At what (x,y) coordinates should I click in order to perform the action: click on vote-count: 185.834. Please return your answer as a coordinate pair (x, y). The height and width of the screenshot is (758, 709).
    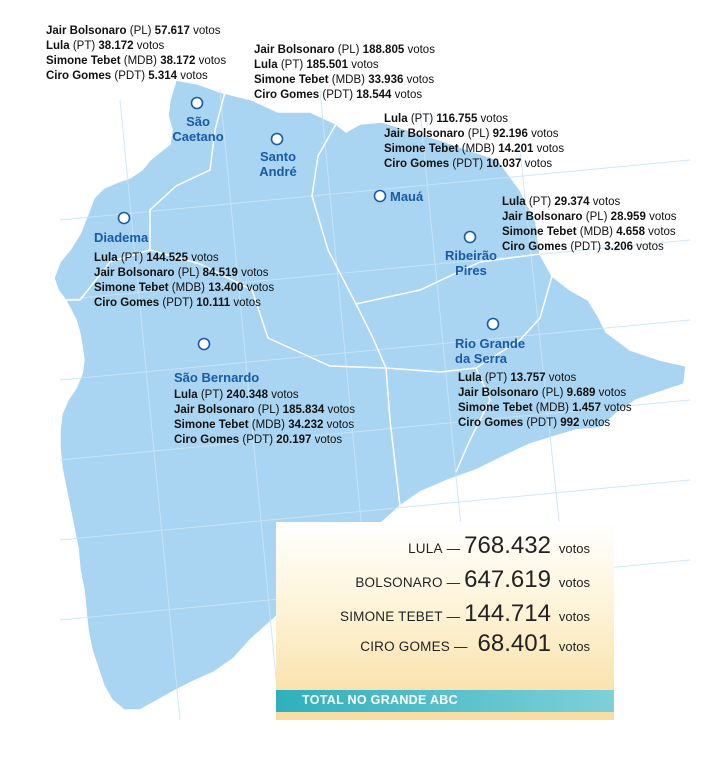
    Looking at the image, I should click on (303, 410).